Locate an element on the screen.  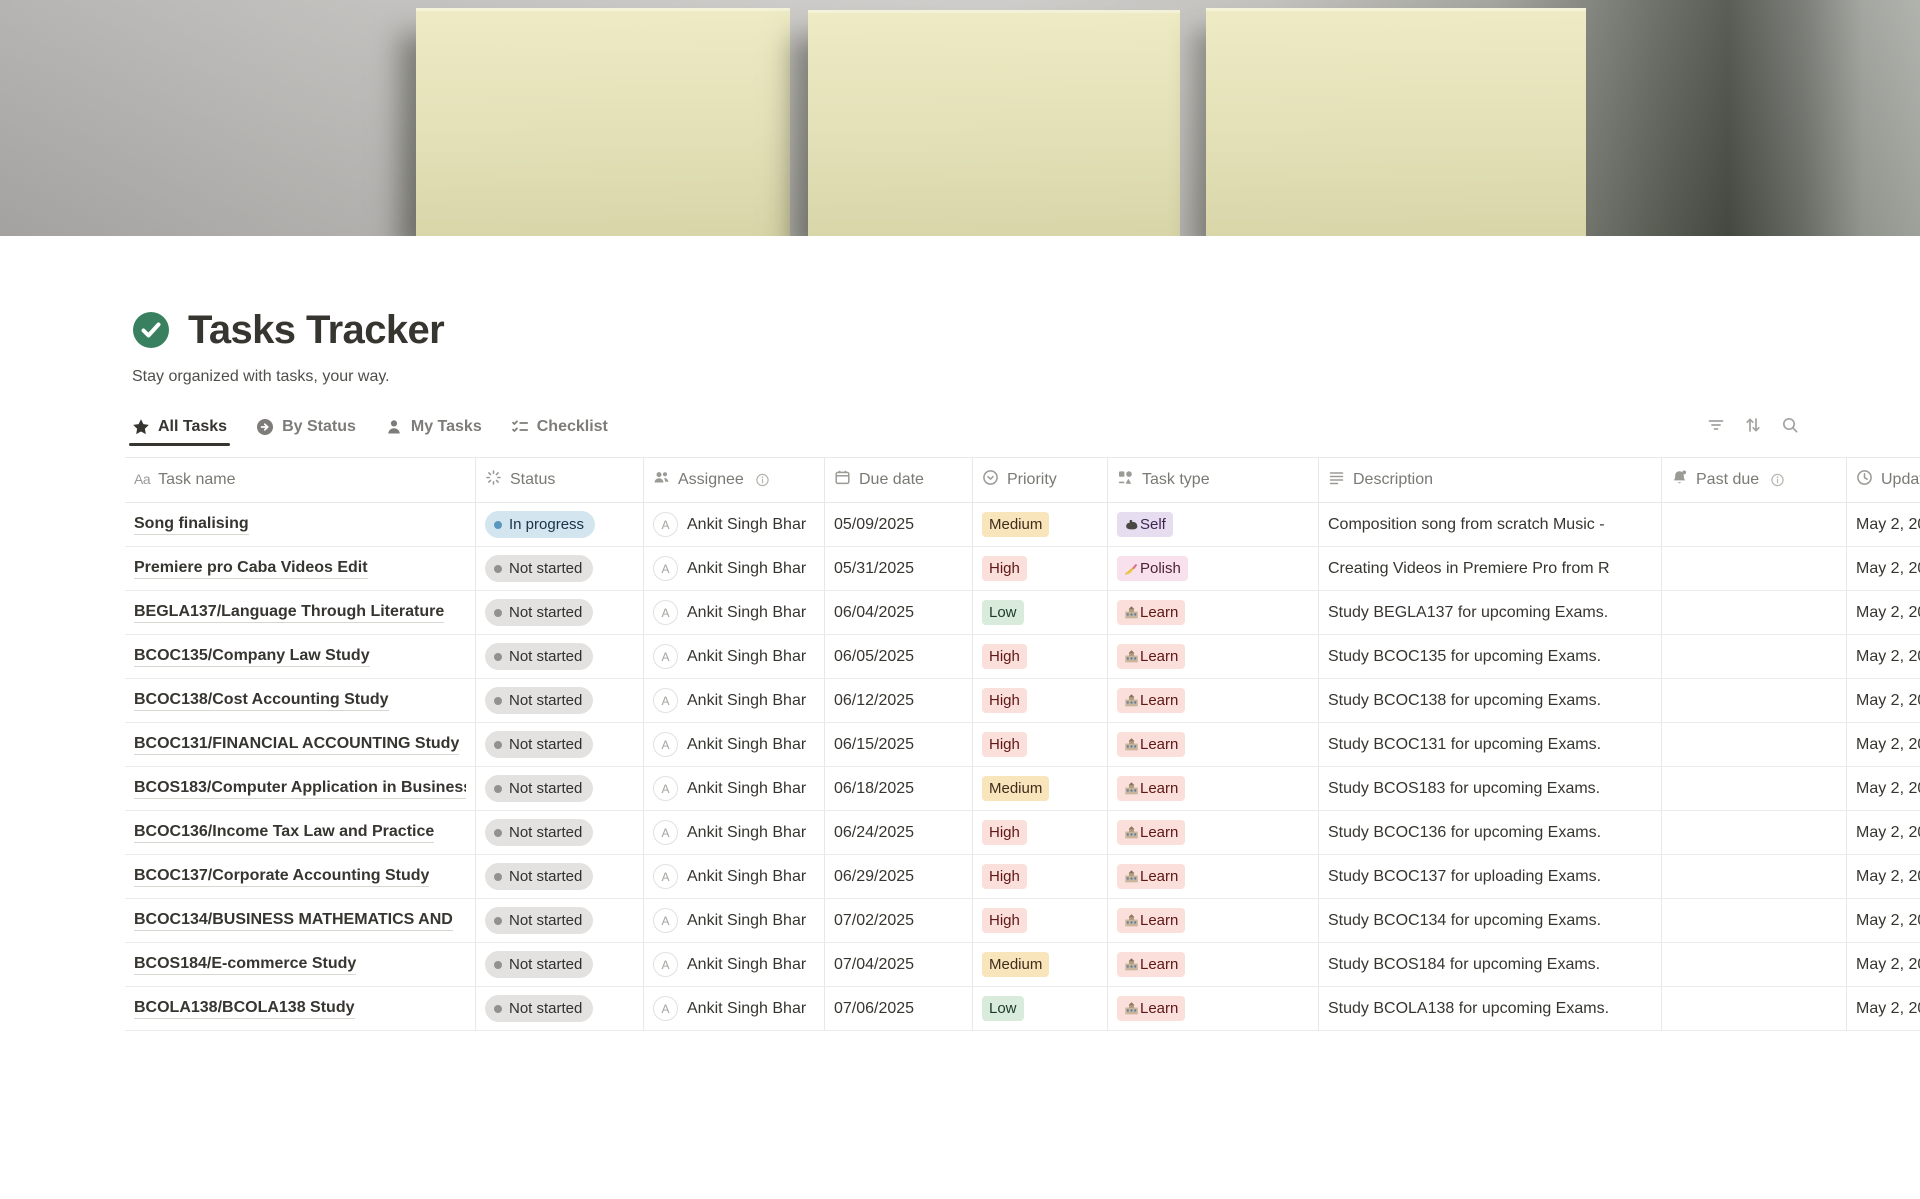
cell-description: Composition song from scratch Music - is located at coordinates (1490, 524).